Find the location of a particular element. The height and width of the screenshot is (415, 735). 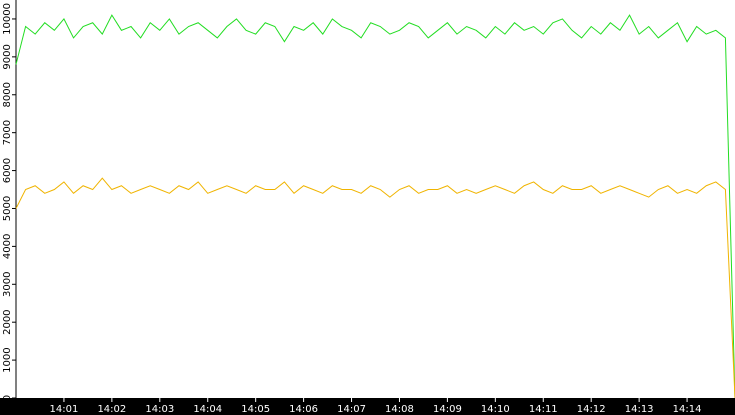

x-tick-label: 14:11 is located at coordinates (543, 409).